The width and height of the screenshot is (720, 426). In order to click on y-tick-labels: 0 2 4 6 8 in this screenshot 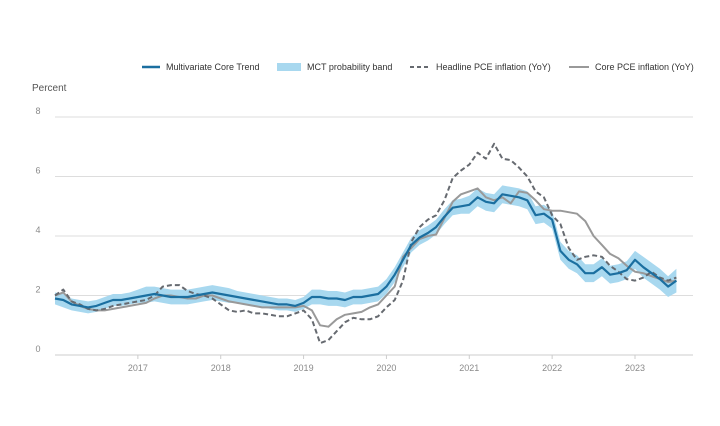, I will do `click(37, 230)`.